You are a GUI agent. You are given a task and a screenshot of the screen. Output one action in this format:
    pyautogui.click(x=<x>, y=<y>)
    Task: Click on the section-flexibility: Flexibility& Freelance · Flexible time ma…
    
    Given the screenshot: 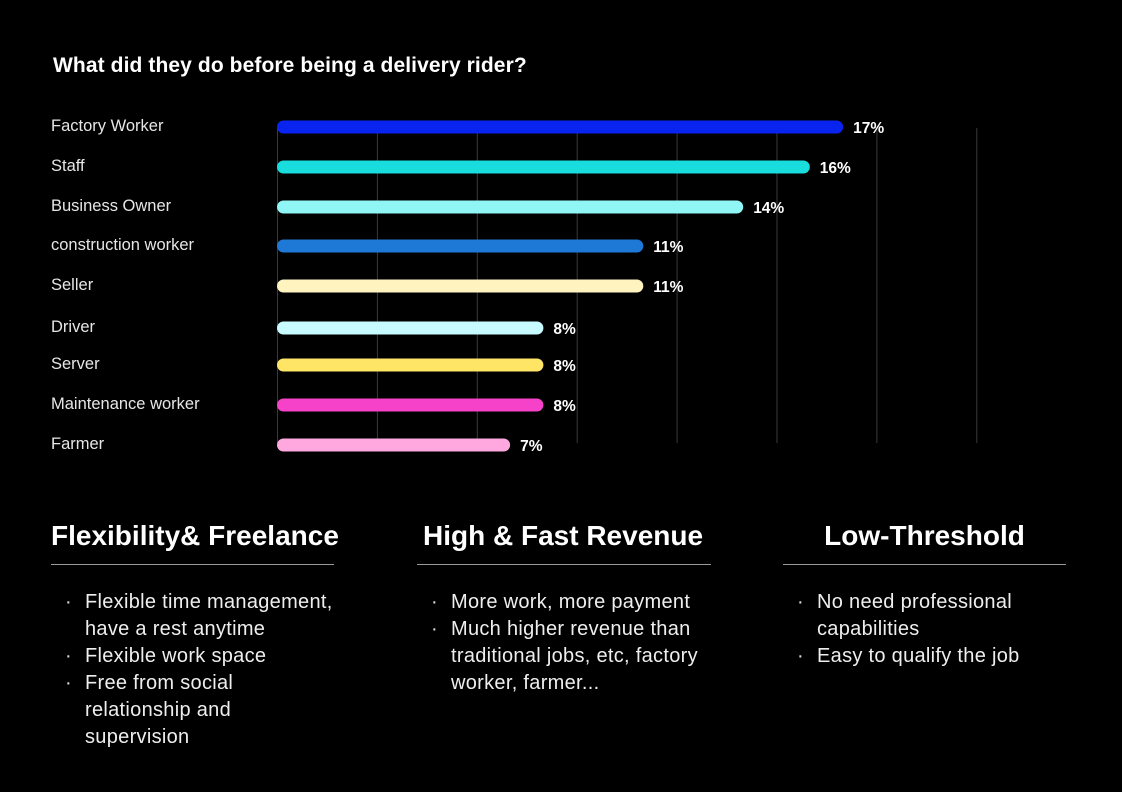 What is the action you would take?
    pyautogui.click(x=195, y=635)
    